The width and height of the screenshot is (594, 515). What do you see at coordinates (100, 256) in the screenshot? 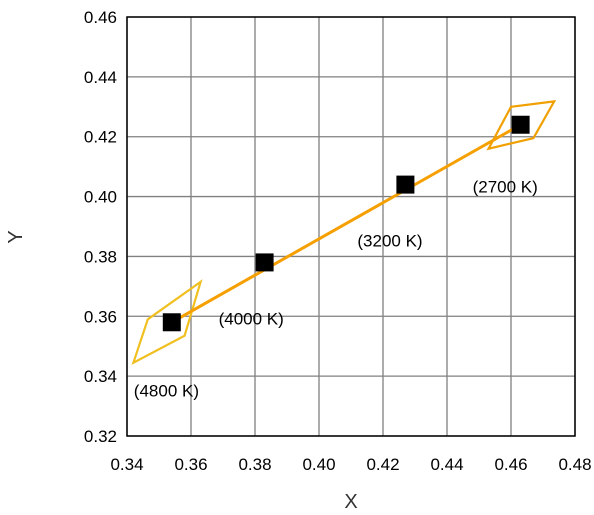
I see `y-tick-label: 0.38` at bounding box center [100, 256].